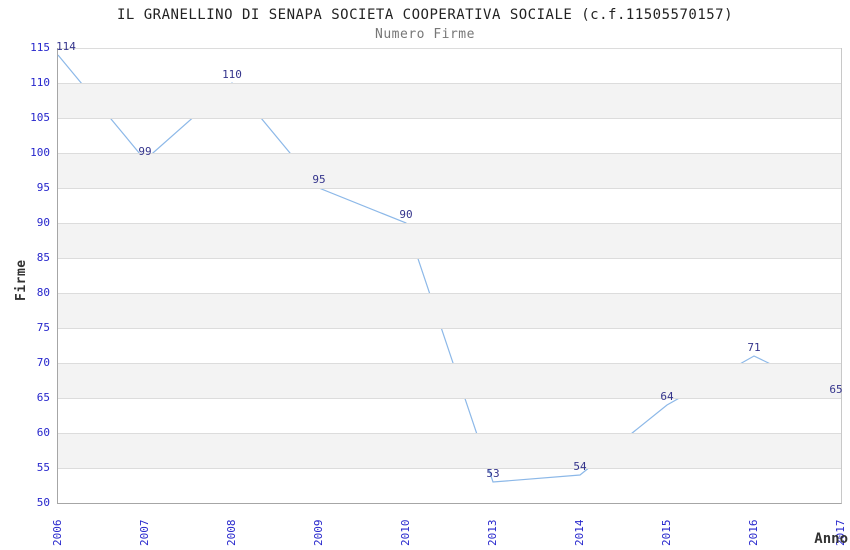 Image resolution: width=850 pixels, height=550 pixels. I want to click on y-tick-label: 110, so click(40, 82).